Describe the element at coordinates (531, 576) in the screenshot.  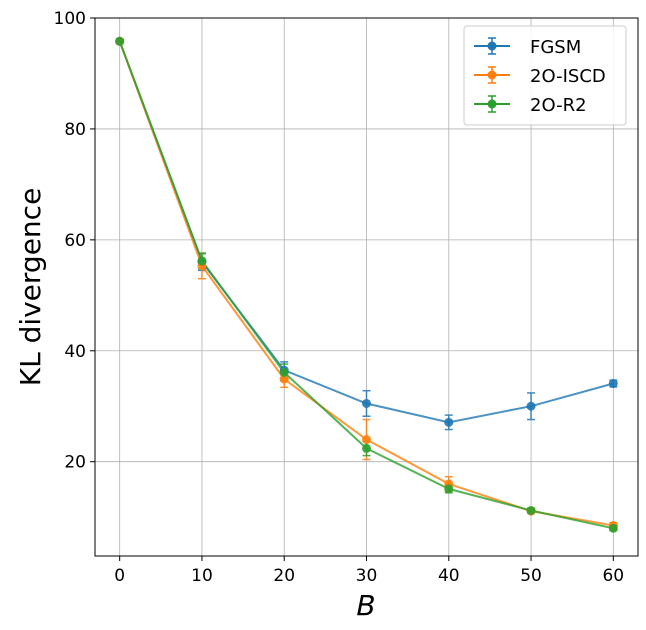
I see `x-tick-label: 50` at that location.